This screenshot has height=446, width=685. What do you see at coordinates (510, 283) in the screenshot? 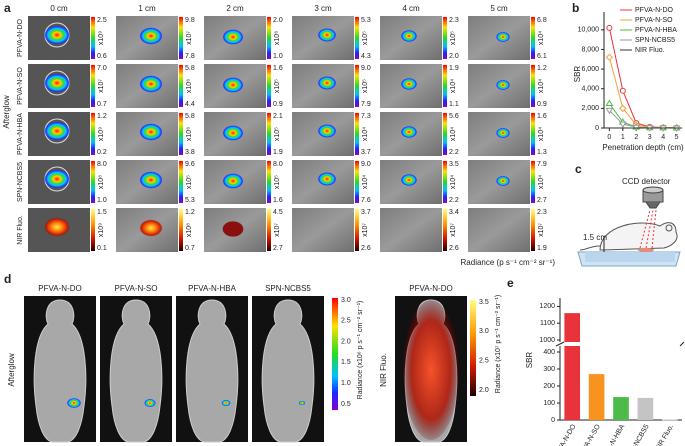
I see `panel-label: e` at bounding box center [510, 283].